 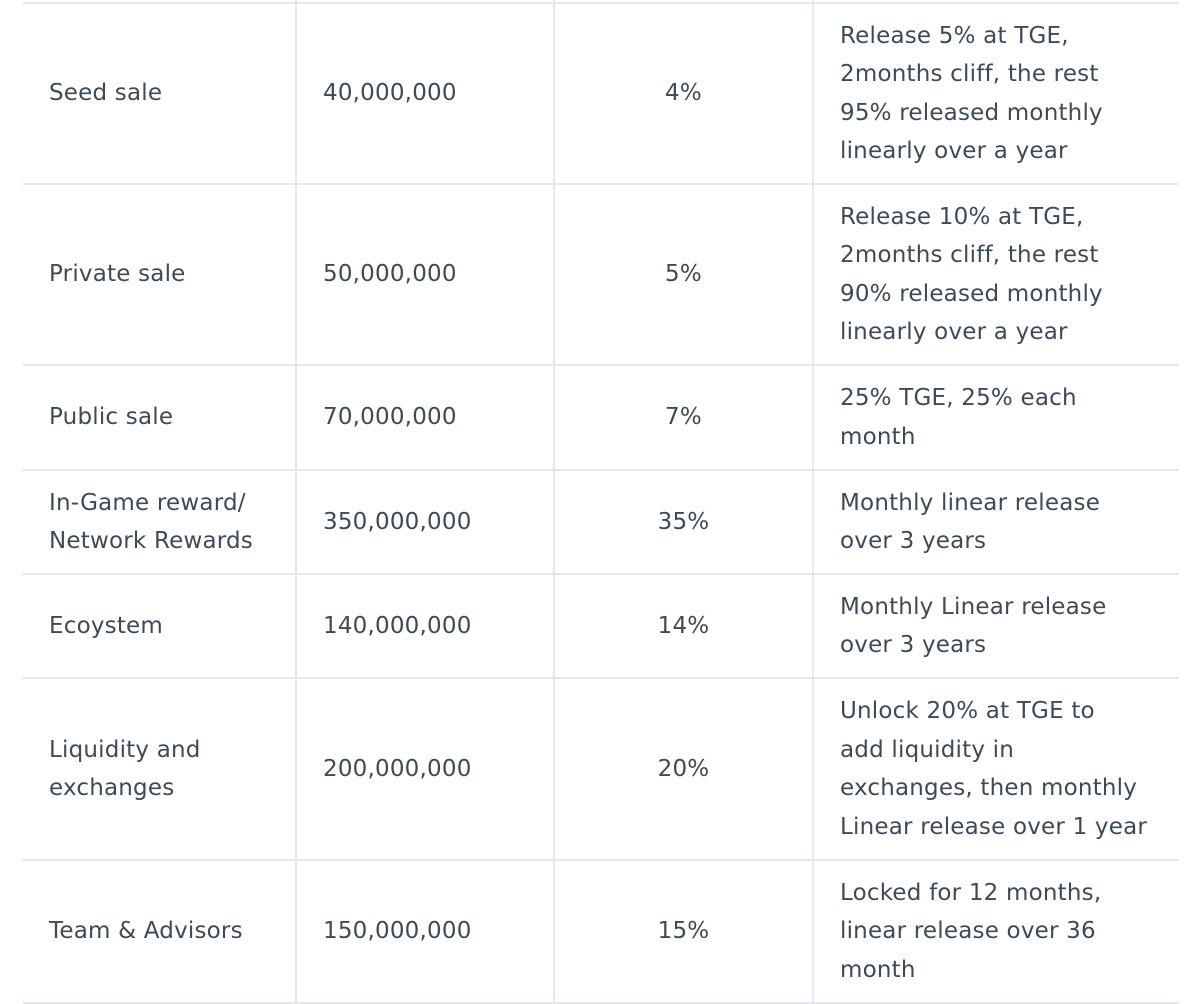 What do you see at coordinates (106, 625) in the screenshot?
I see `allocation-name: Ecoystem` at bounding box center [106, 625].